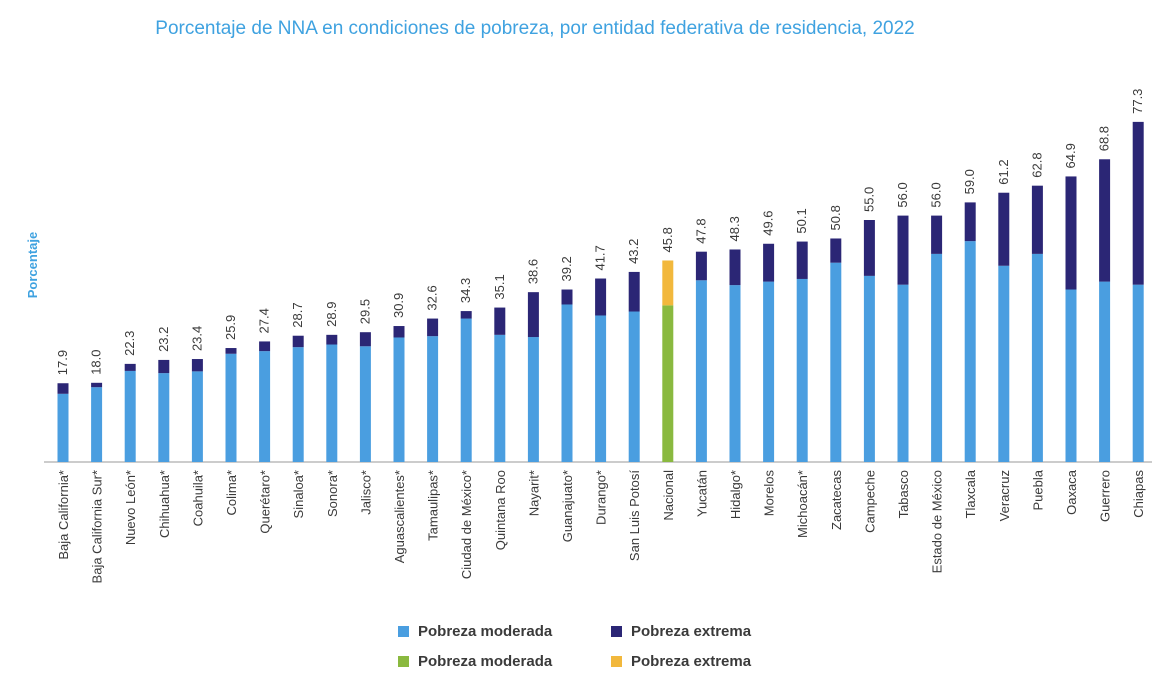  Describe the element at coordinates (532, 271) in the screenshot. I see `value-label-nayarit: 38.6` at that location.